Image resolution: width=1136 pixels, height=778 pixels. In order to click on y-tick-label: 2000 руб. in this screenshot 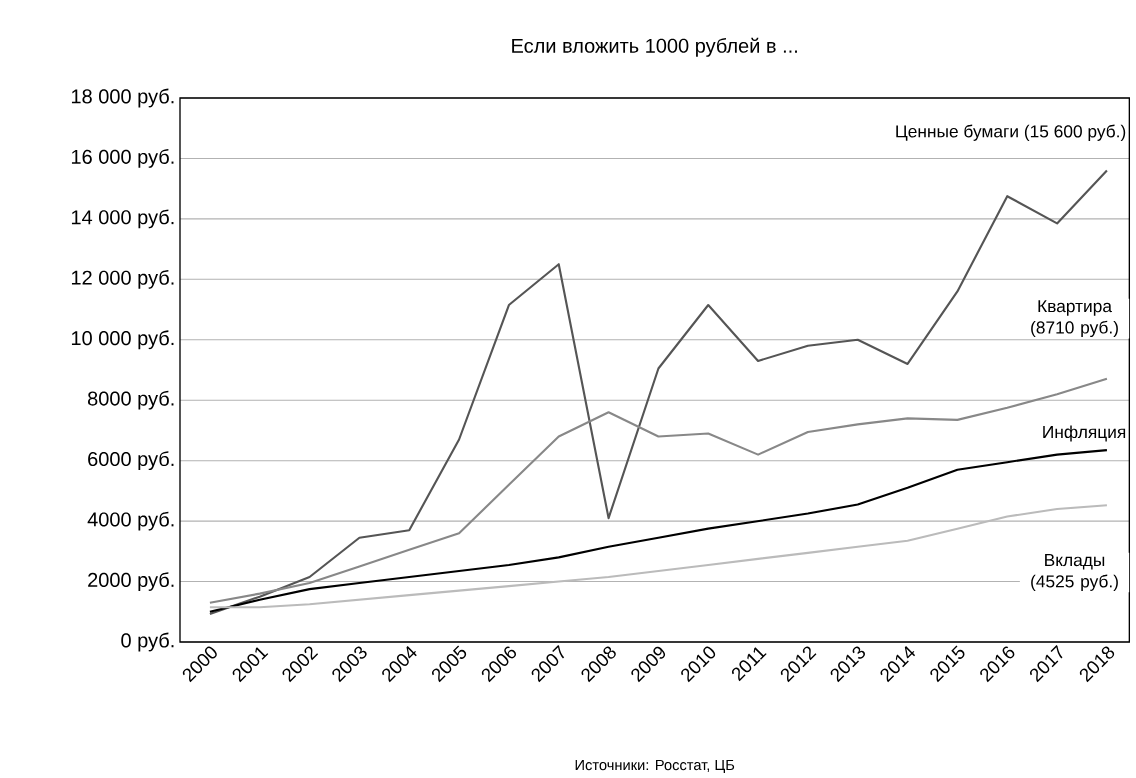, I will do `click(131, 581)`.